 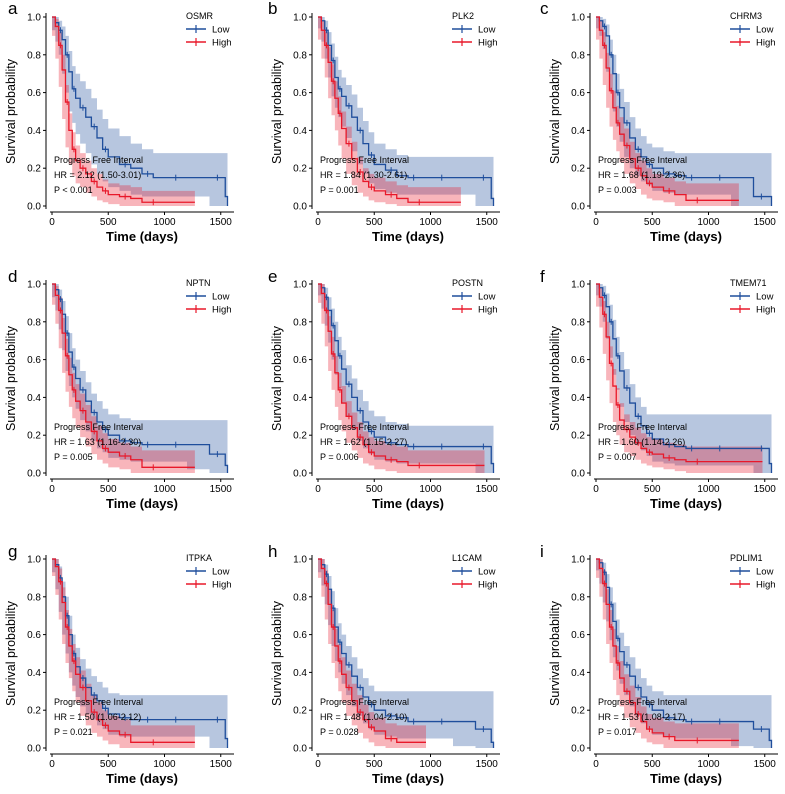 What do you see at coordinates (12, 551) in the screenshot?
I see `panel-letter: g` at bounding box center [12, 551].